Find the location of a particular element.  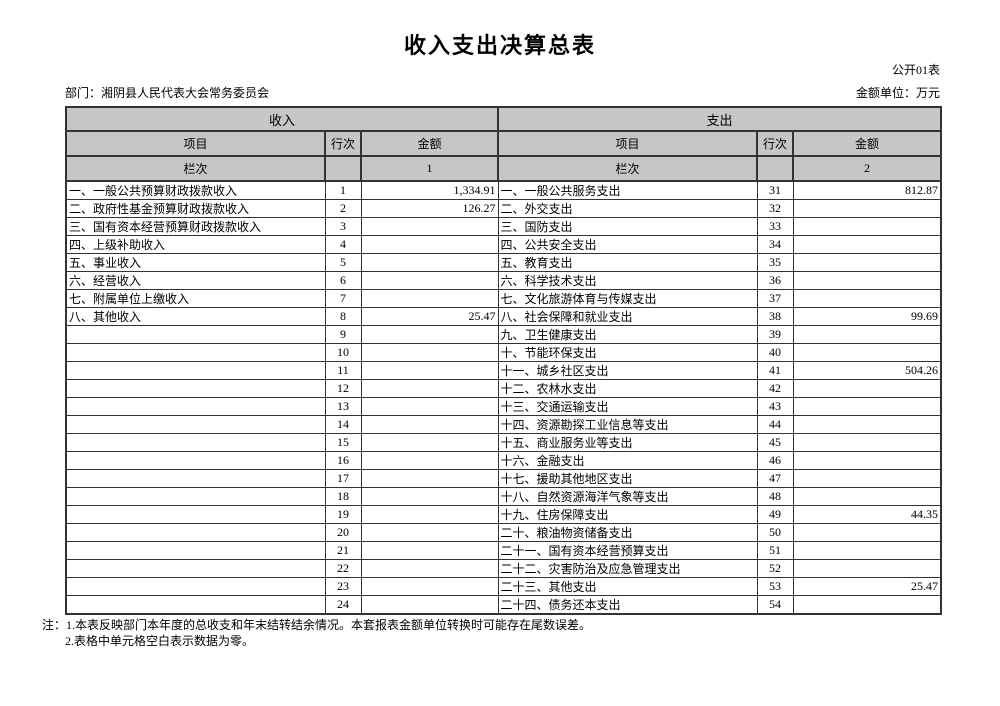

income-item-cell: 三、国有资本经营预算财政拨款收入 is located at coordinates (195, 226).